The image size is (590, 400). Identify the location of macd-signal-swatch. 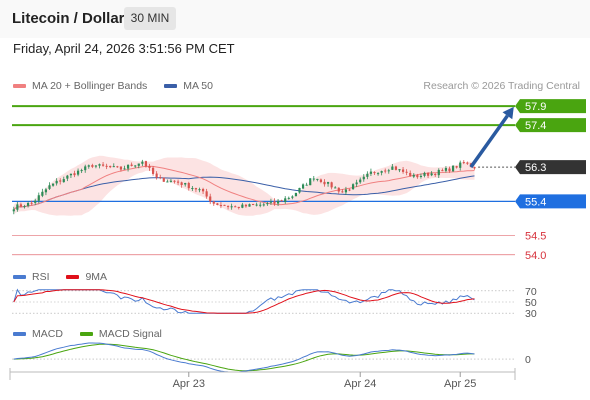
(86, 334).